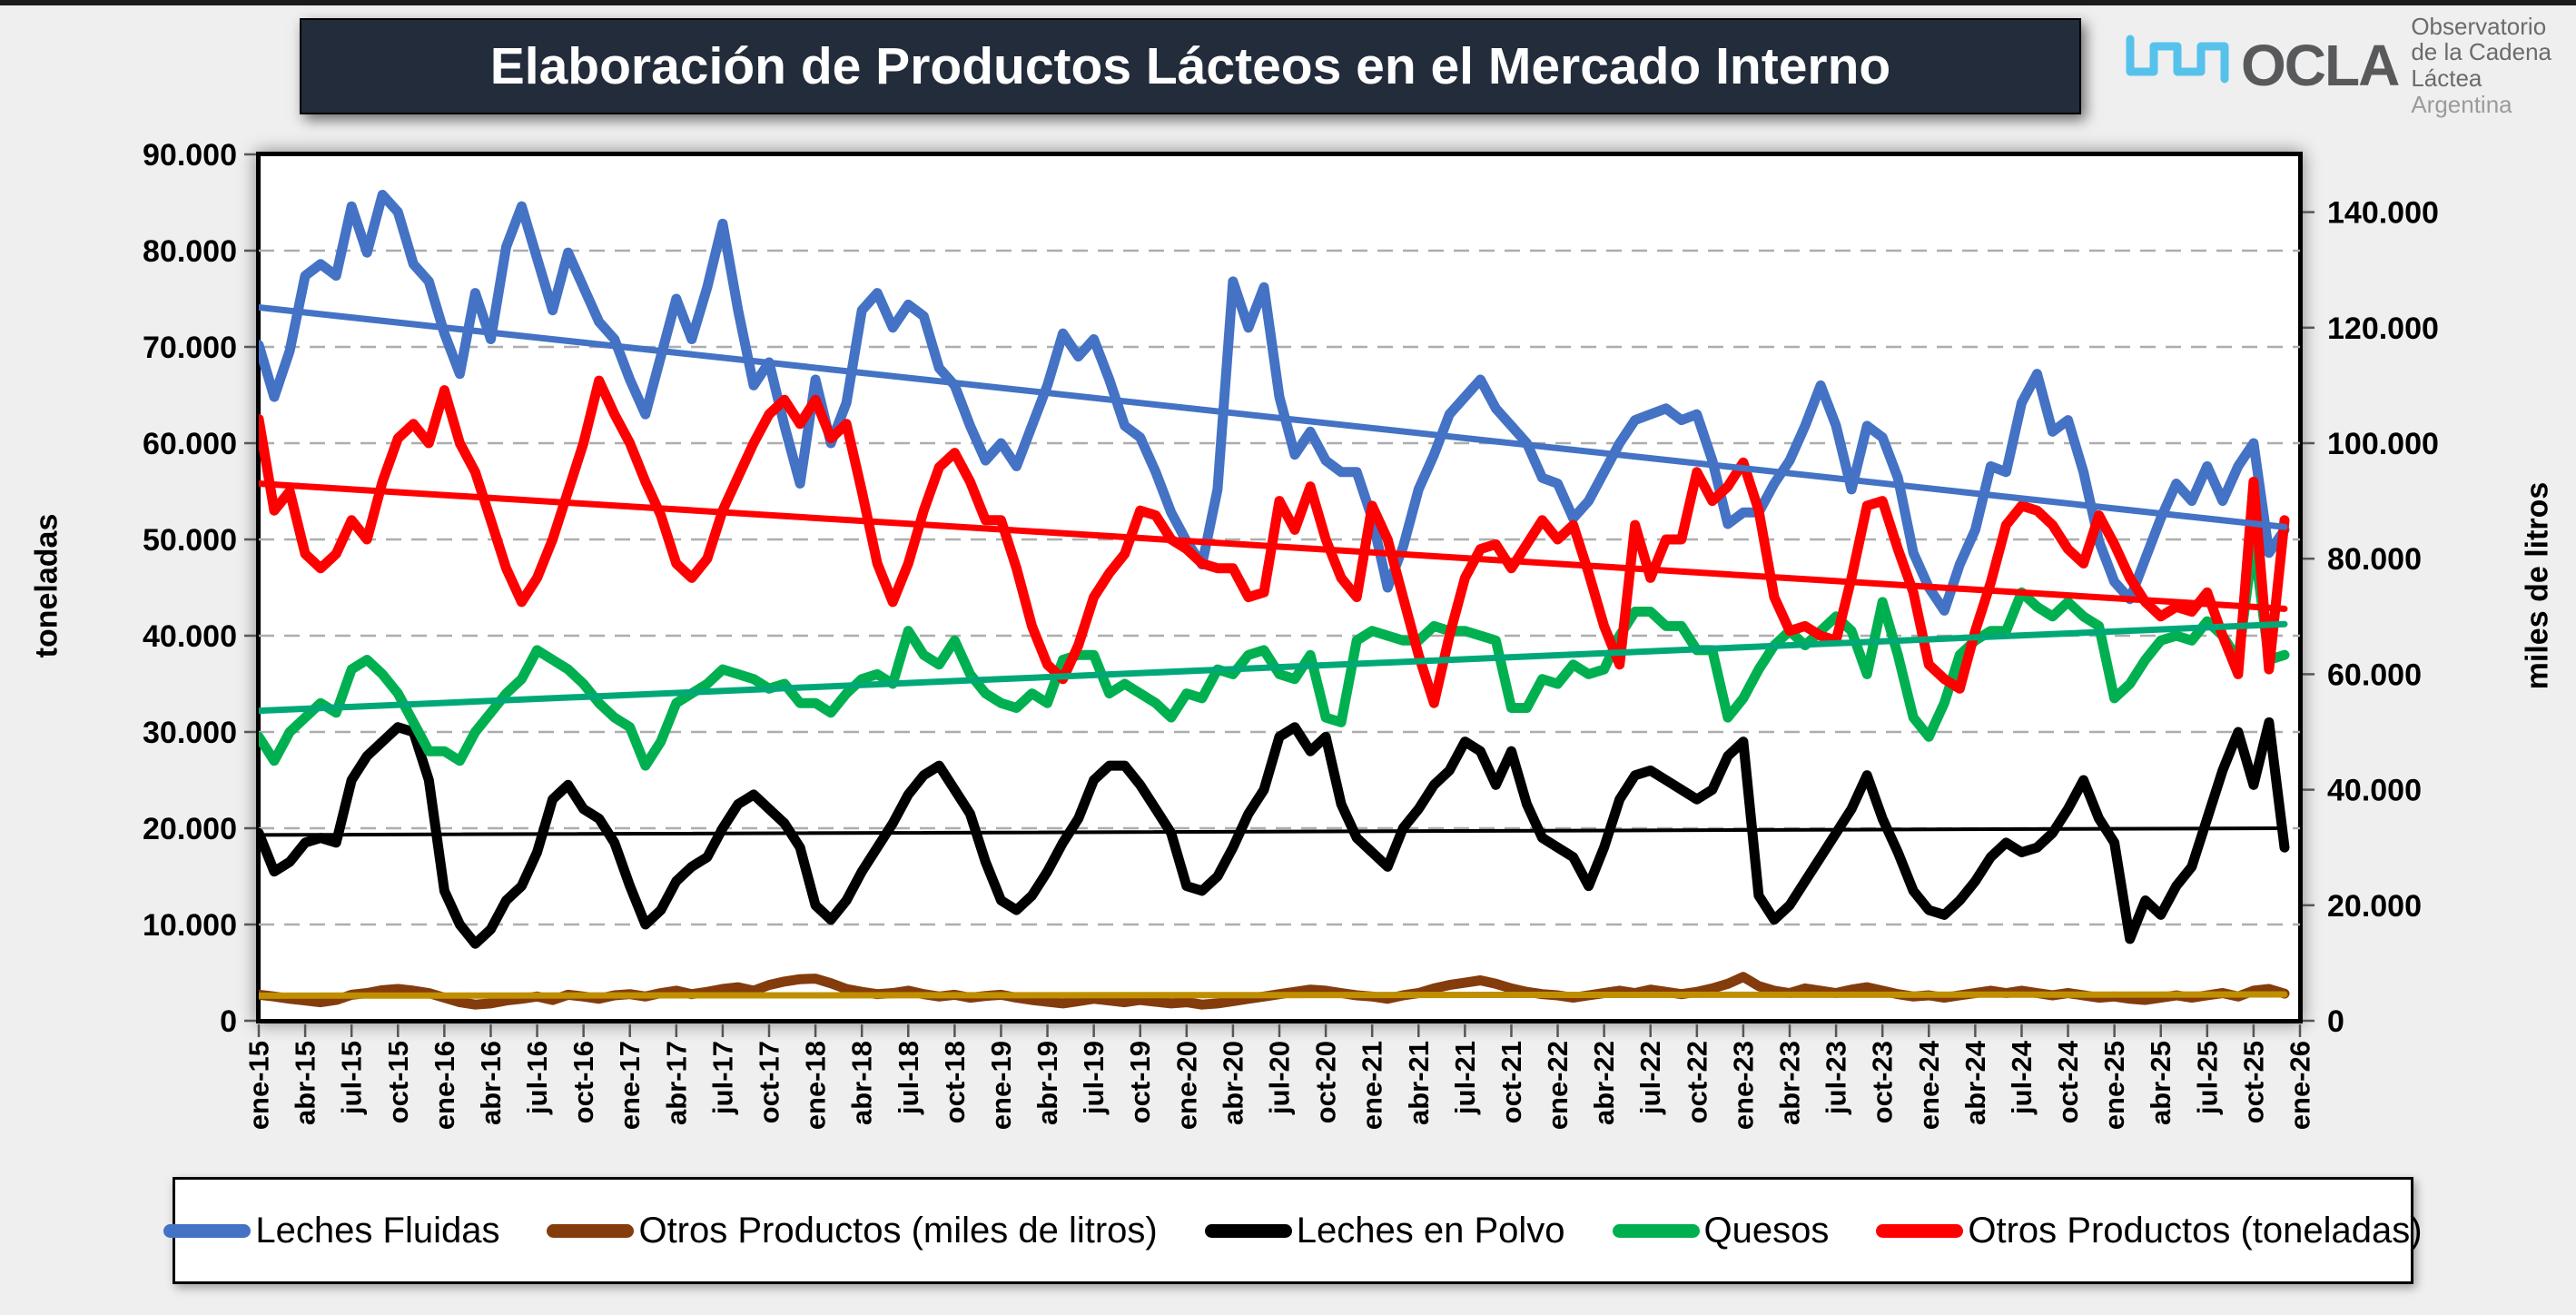 Image resolution: width=2576 pixels, height=1315 pixels. I want to click on x-axis-tick-label: abr-20, so click(1233, 1083).